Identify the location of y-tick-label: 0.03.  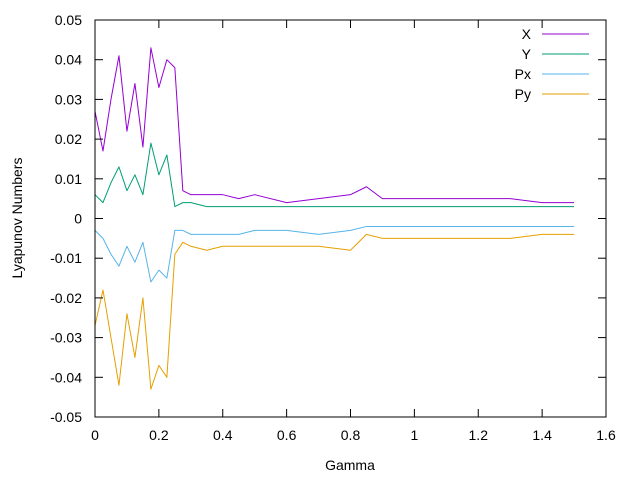
(68, 99).